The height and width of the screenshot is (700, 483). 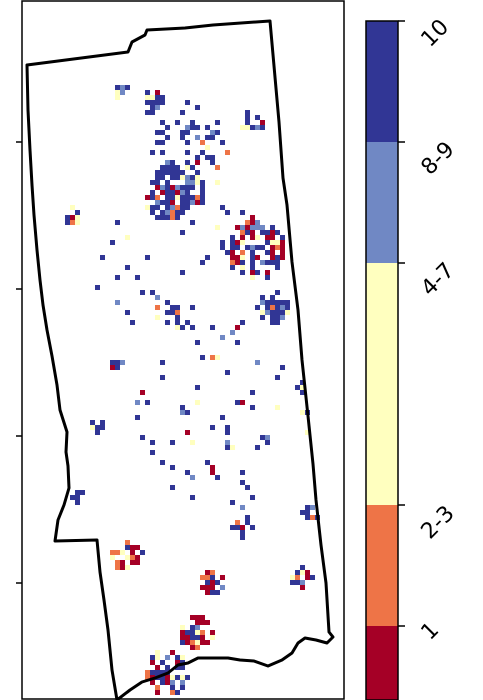 What do you see at coordinates (401, 323) in the screenshot?
I see `colorbar-ticks` at bounding box center [401, 323].